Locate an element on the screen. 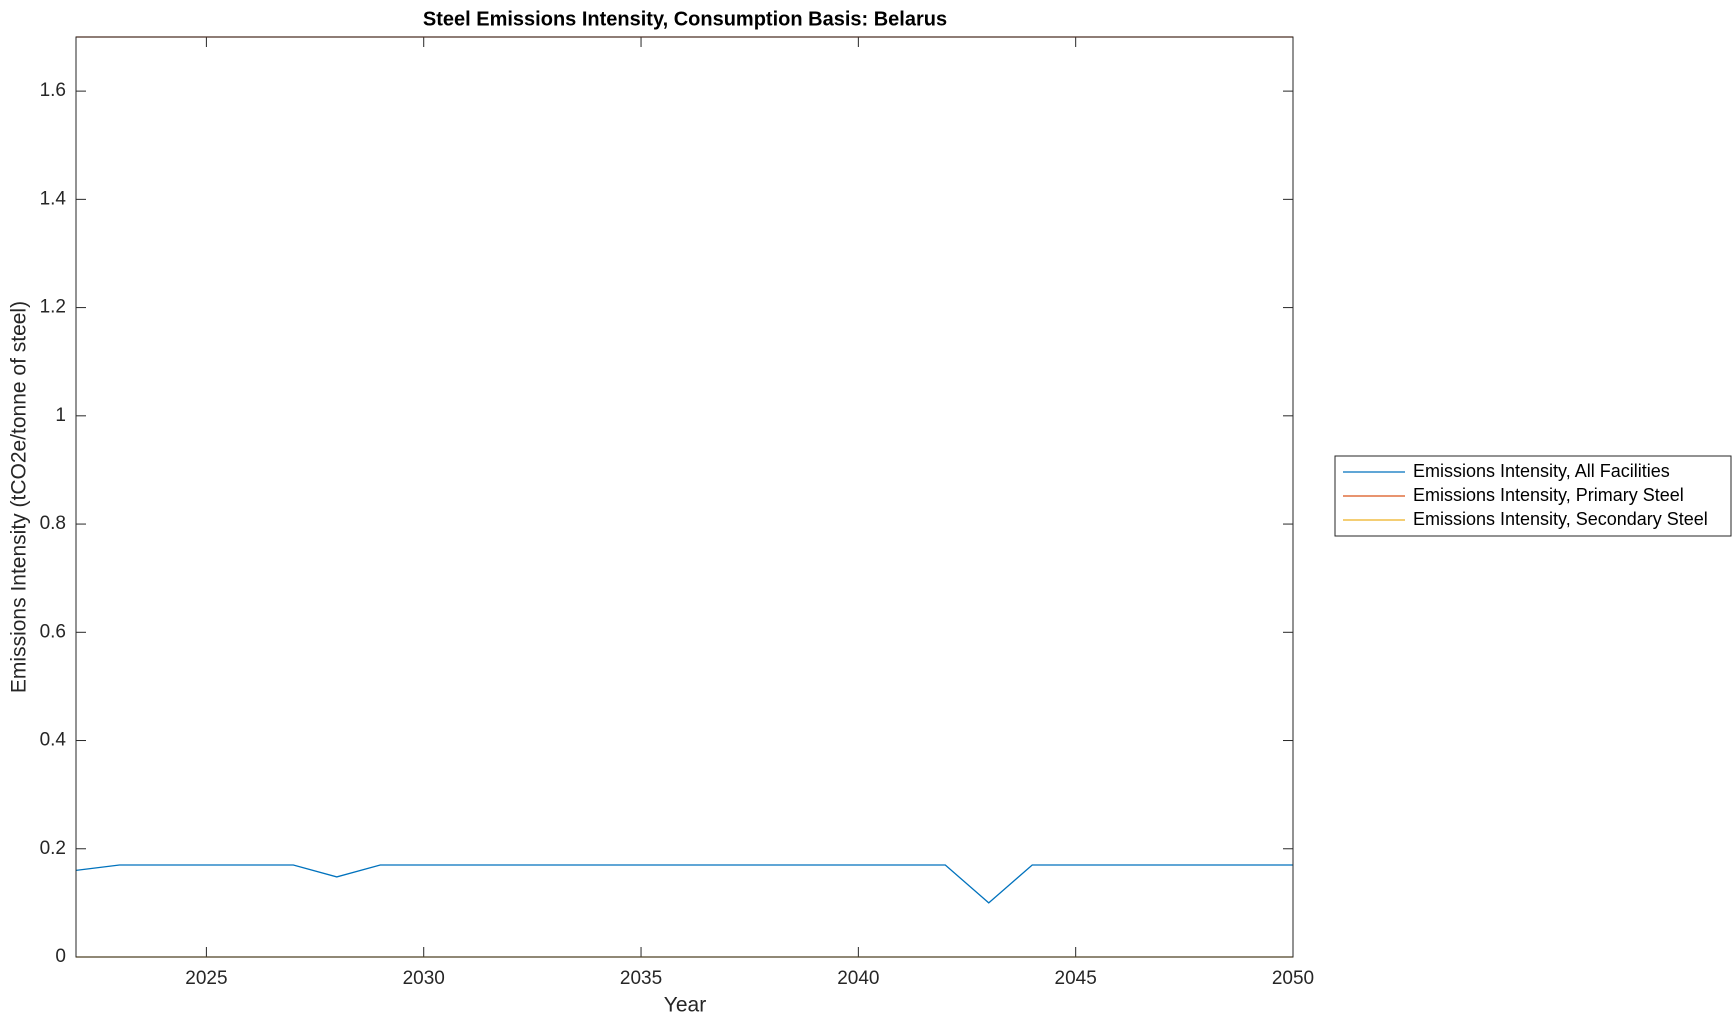 Image resolution: width=1734 pixels, height=1021 pixels. y-tick-label: 0.4 is located at coordinates (53, 740).